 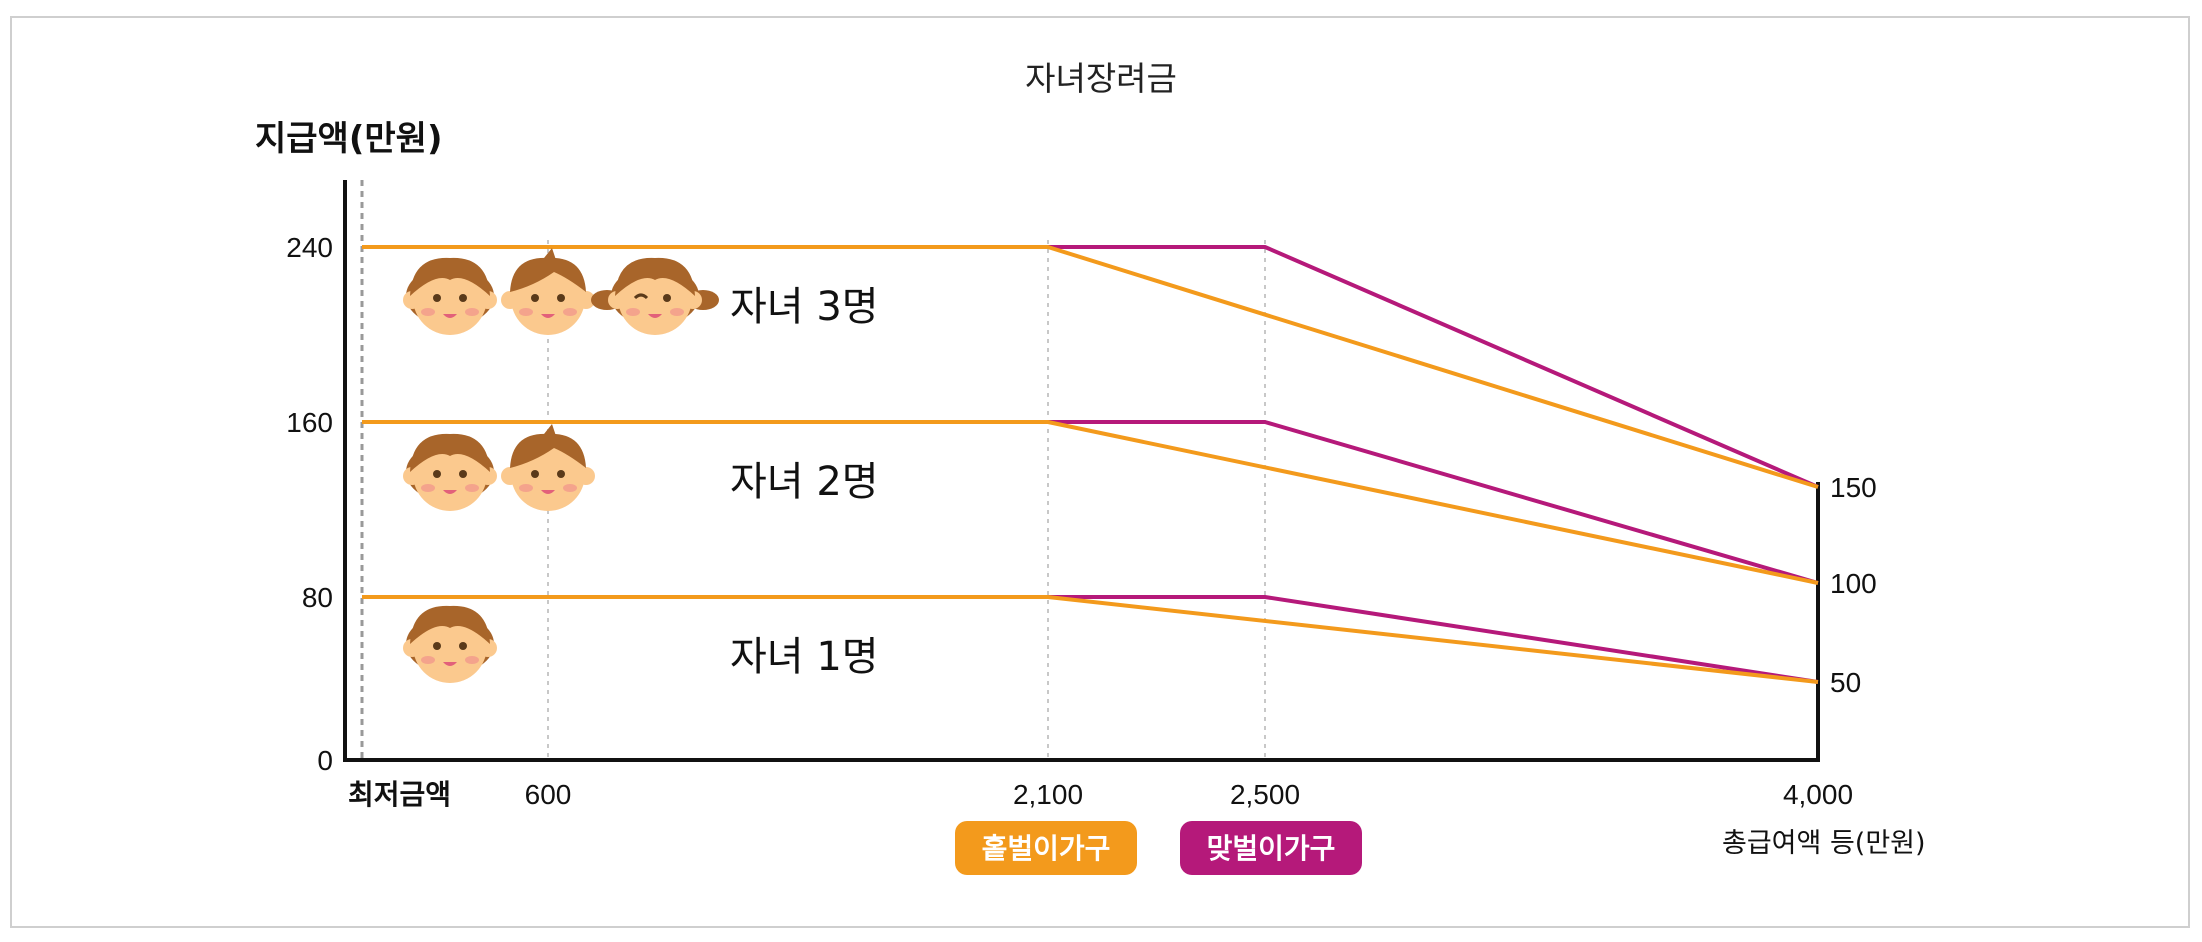 What do you see at coordinates (548, 794) in the screenshot?
I see `x-tick-label: 600` at bounding box center [548, 794].